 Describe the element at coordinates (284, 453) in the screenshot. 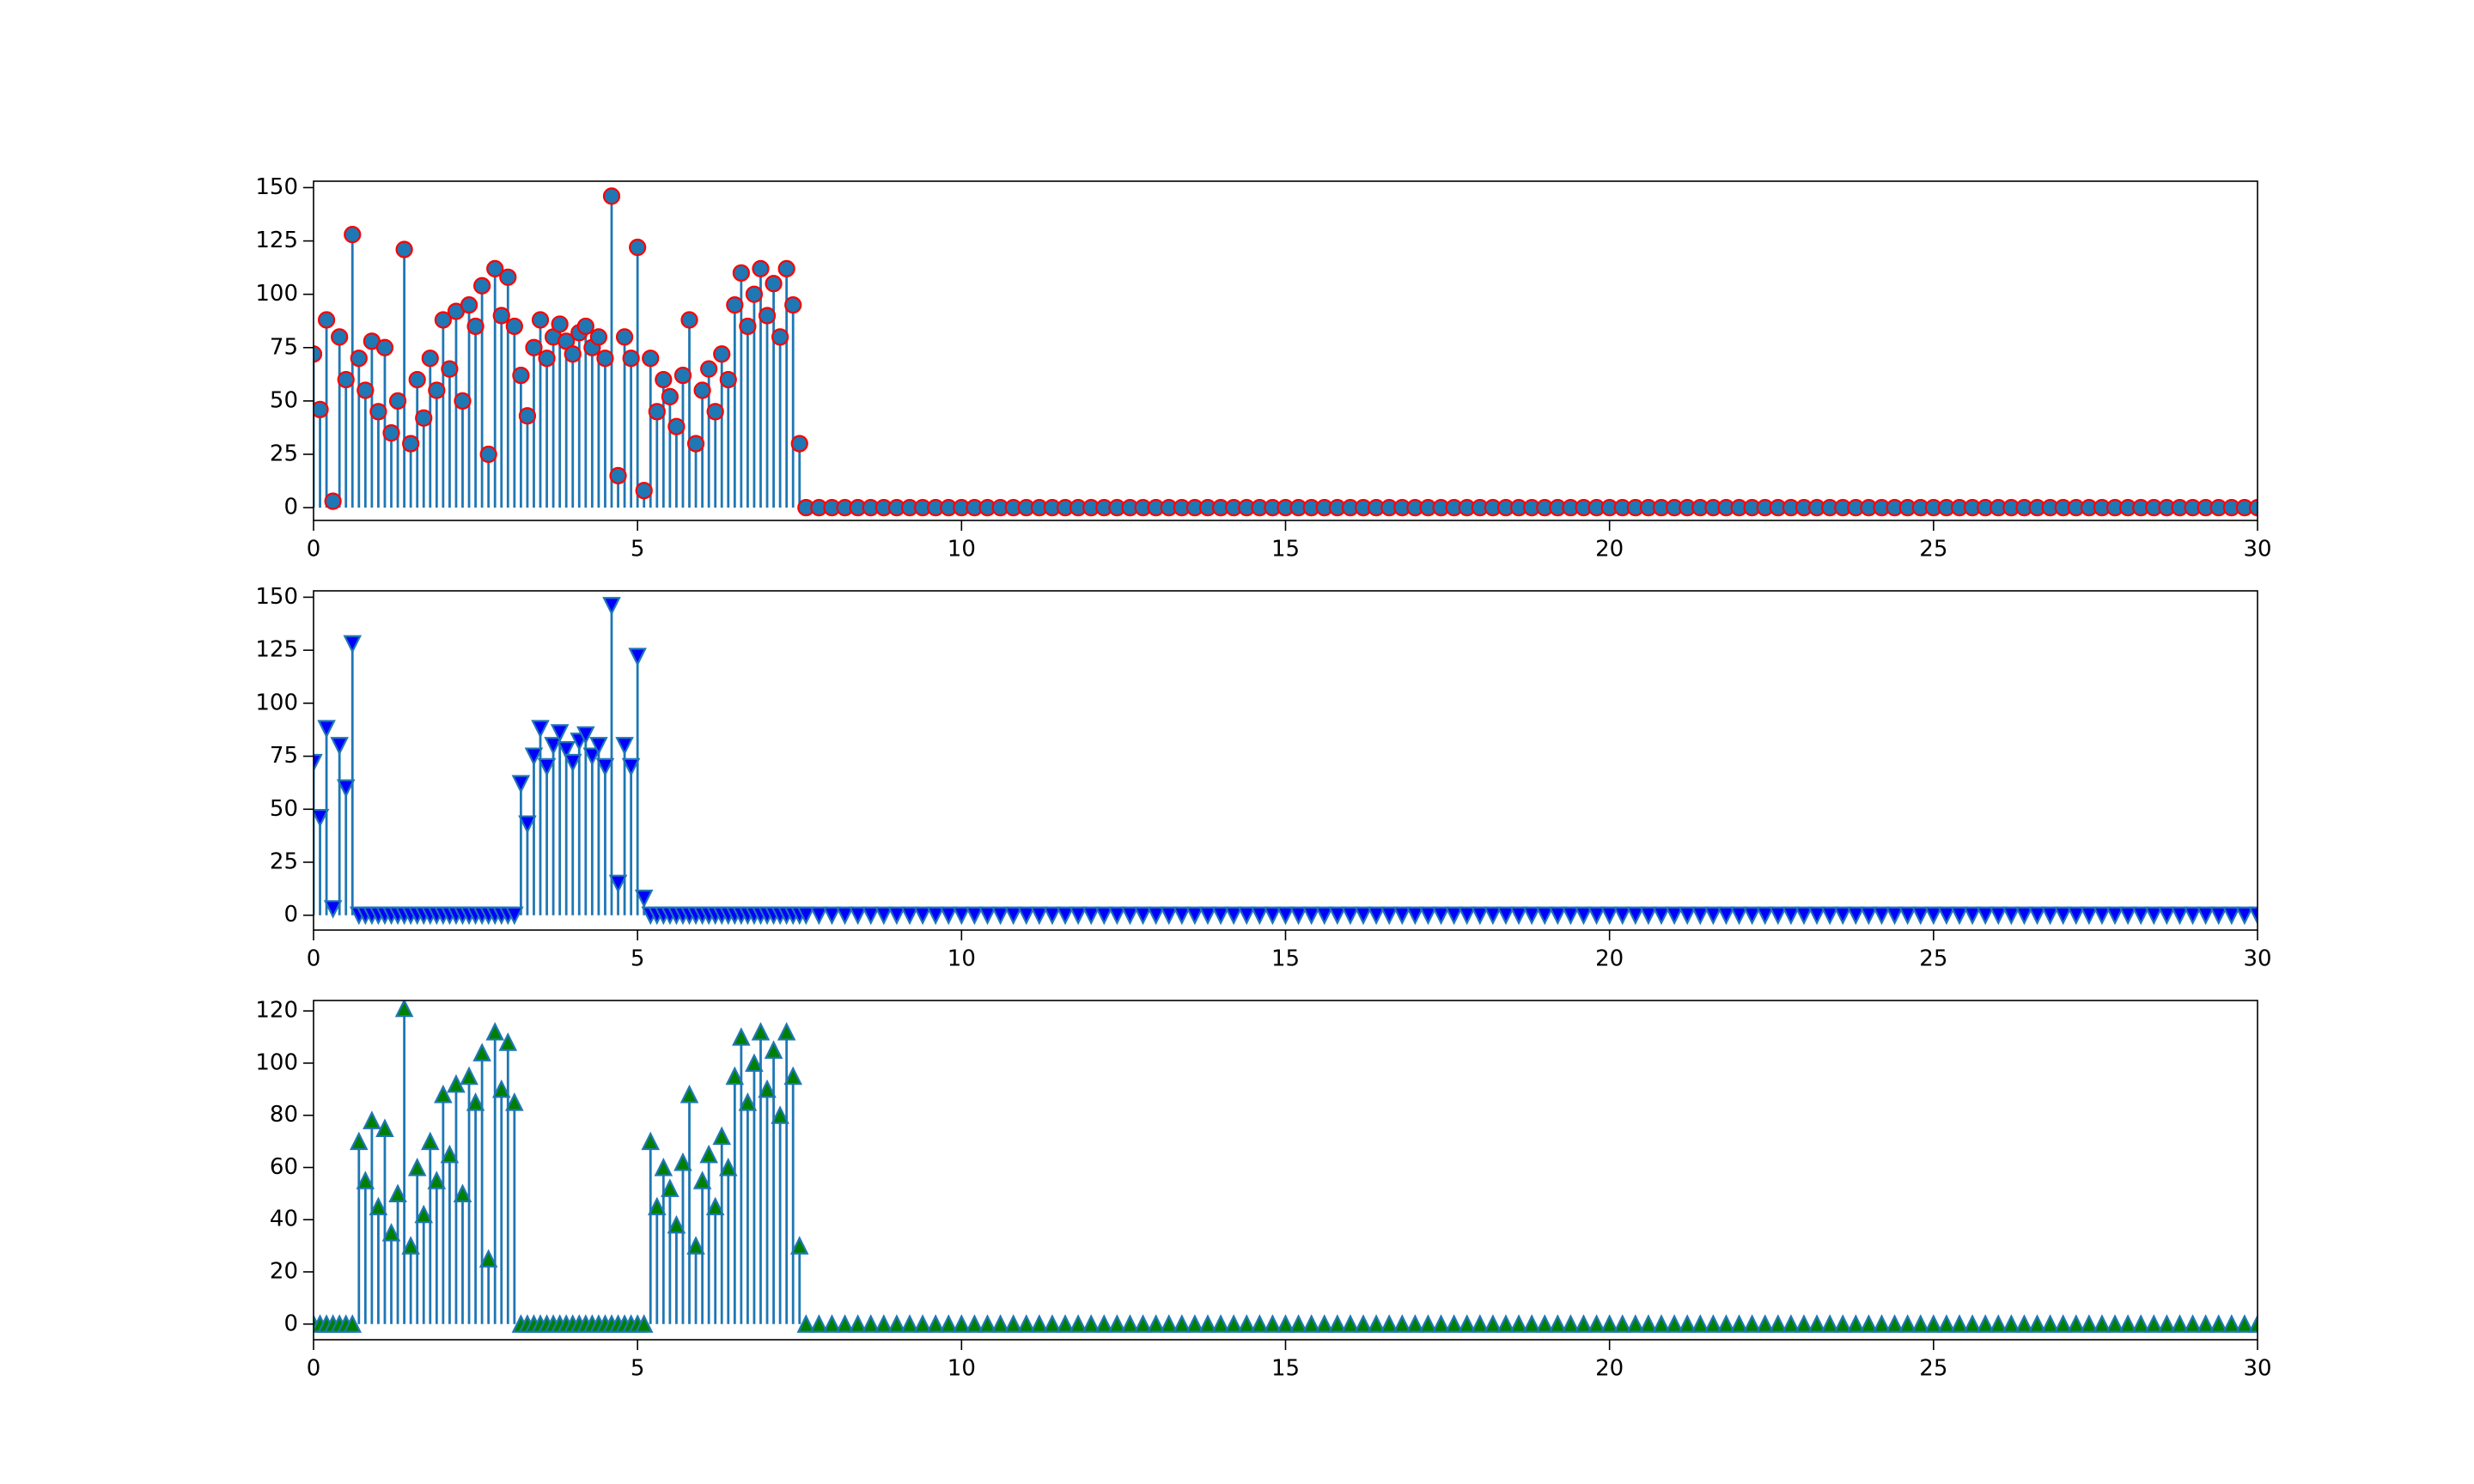

I see `y-tick-label: 25` at that location.